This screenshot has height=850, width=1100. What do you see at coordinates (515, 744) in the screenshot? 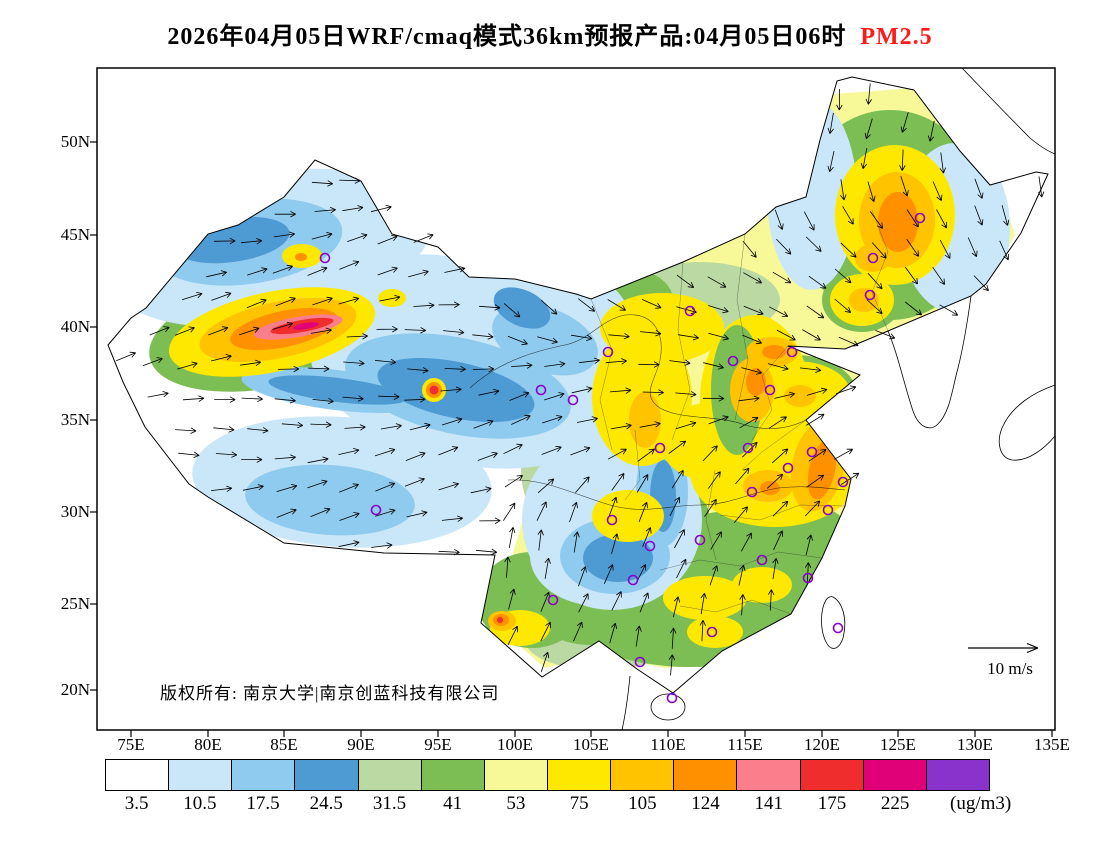
I see `lon-tick-label: 100E` at bounding box center [515, 744].